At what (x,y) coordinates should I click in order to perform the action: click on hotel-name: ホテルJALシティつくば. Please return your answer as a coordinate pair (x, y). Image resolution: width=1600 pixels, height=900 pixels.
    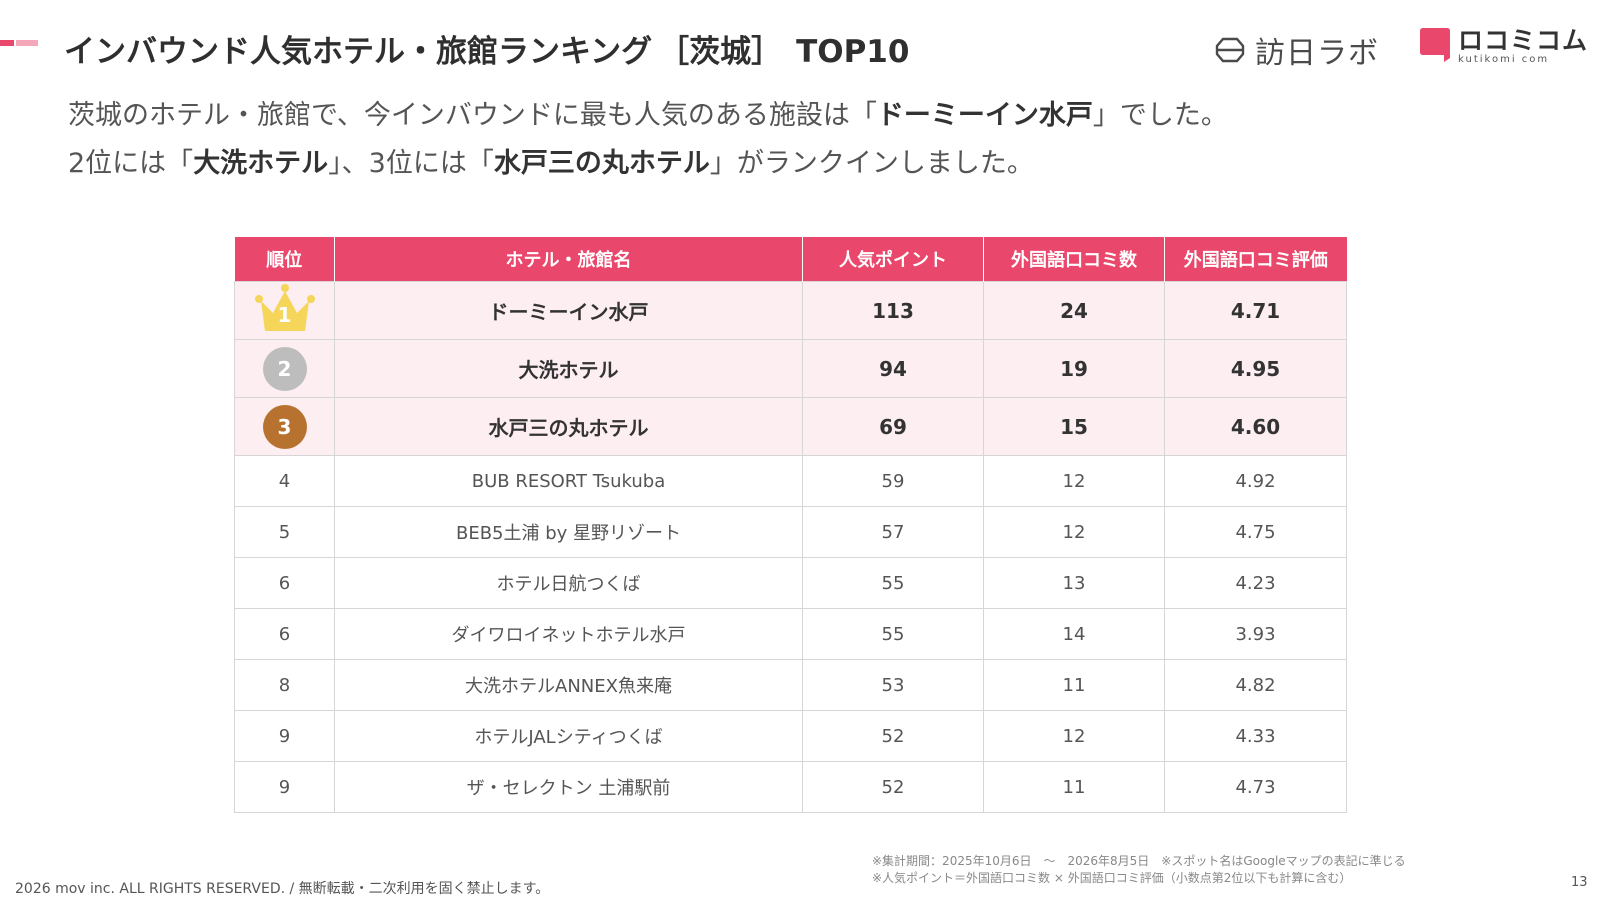
    Looking at the image, I should click on (568, 736).